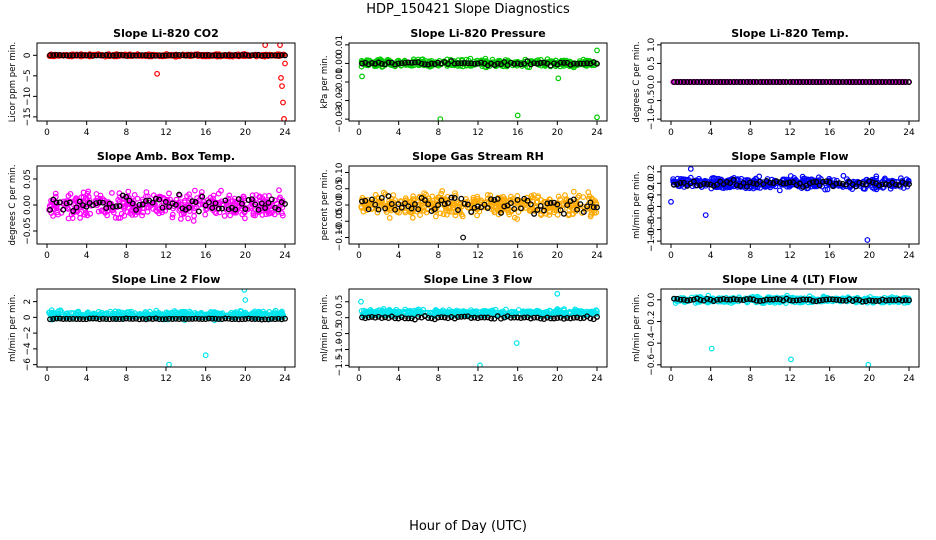 The image size is (936, 540). I want to click on y-tick-label: 0.0, so click(340, 317).